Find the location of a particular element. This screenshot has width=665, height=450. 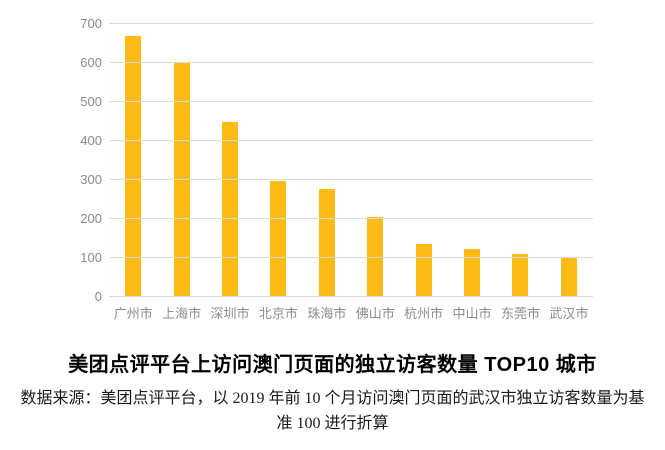

x-axis: 广州市 上海市 深圳市 北京市 珠海市 佛山市 杭州市 中山市 东莞市 武汉市 is located at coordinates (351, 312).